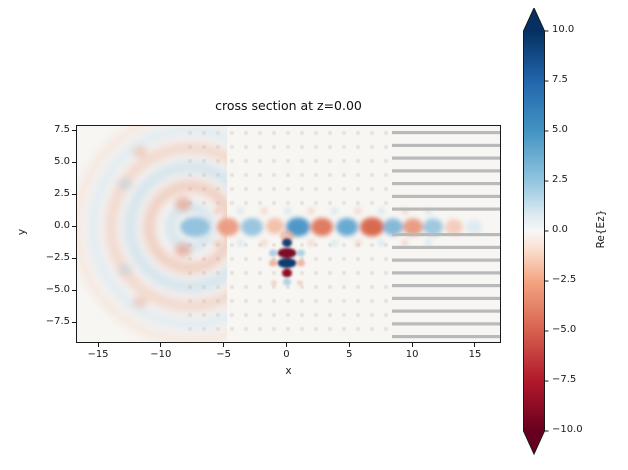 This screenshot has height=470, width=628. Describe the element at coordinates (154, 227) in the screenshot. I see `radiation-lobes` at that location.